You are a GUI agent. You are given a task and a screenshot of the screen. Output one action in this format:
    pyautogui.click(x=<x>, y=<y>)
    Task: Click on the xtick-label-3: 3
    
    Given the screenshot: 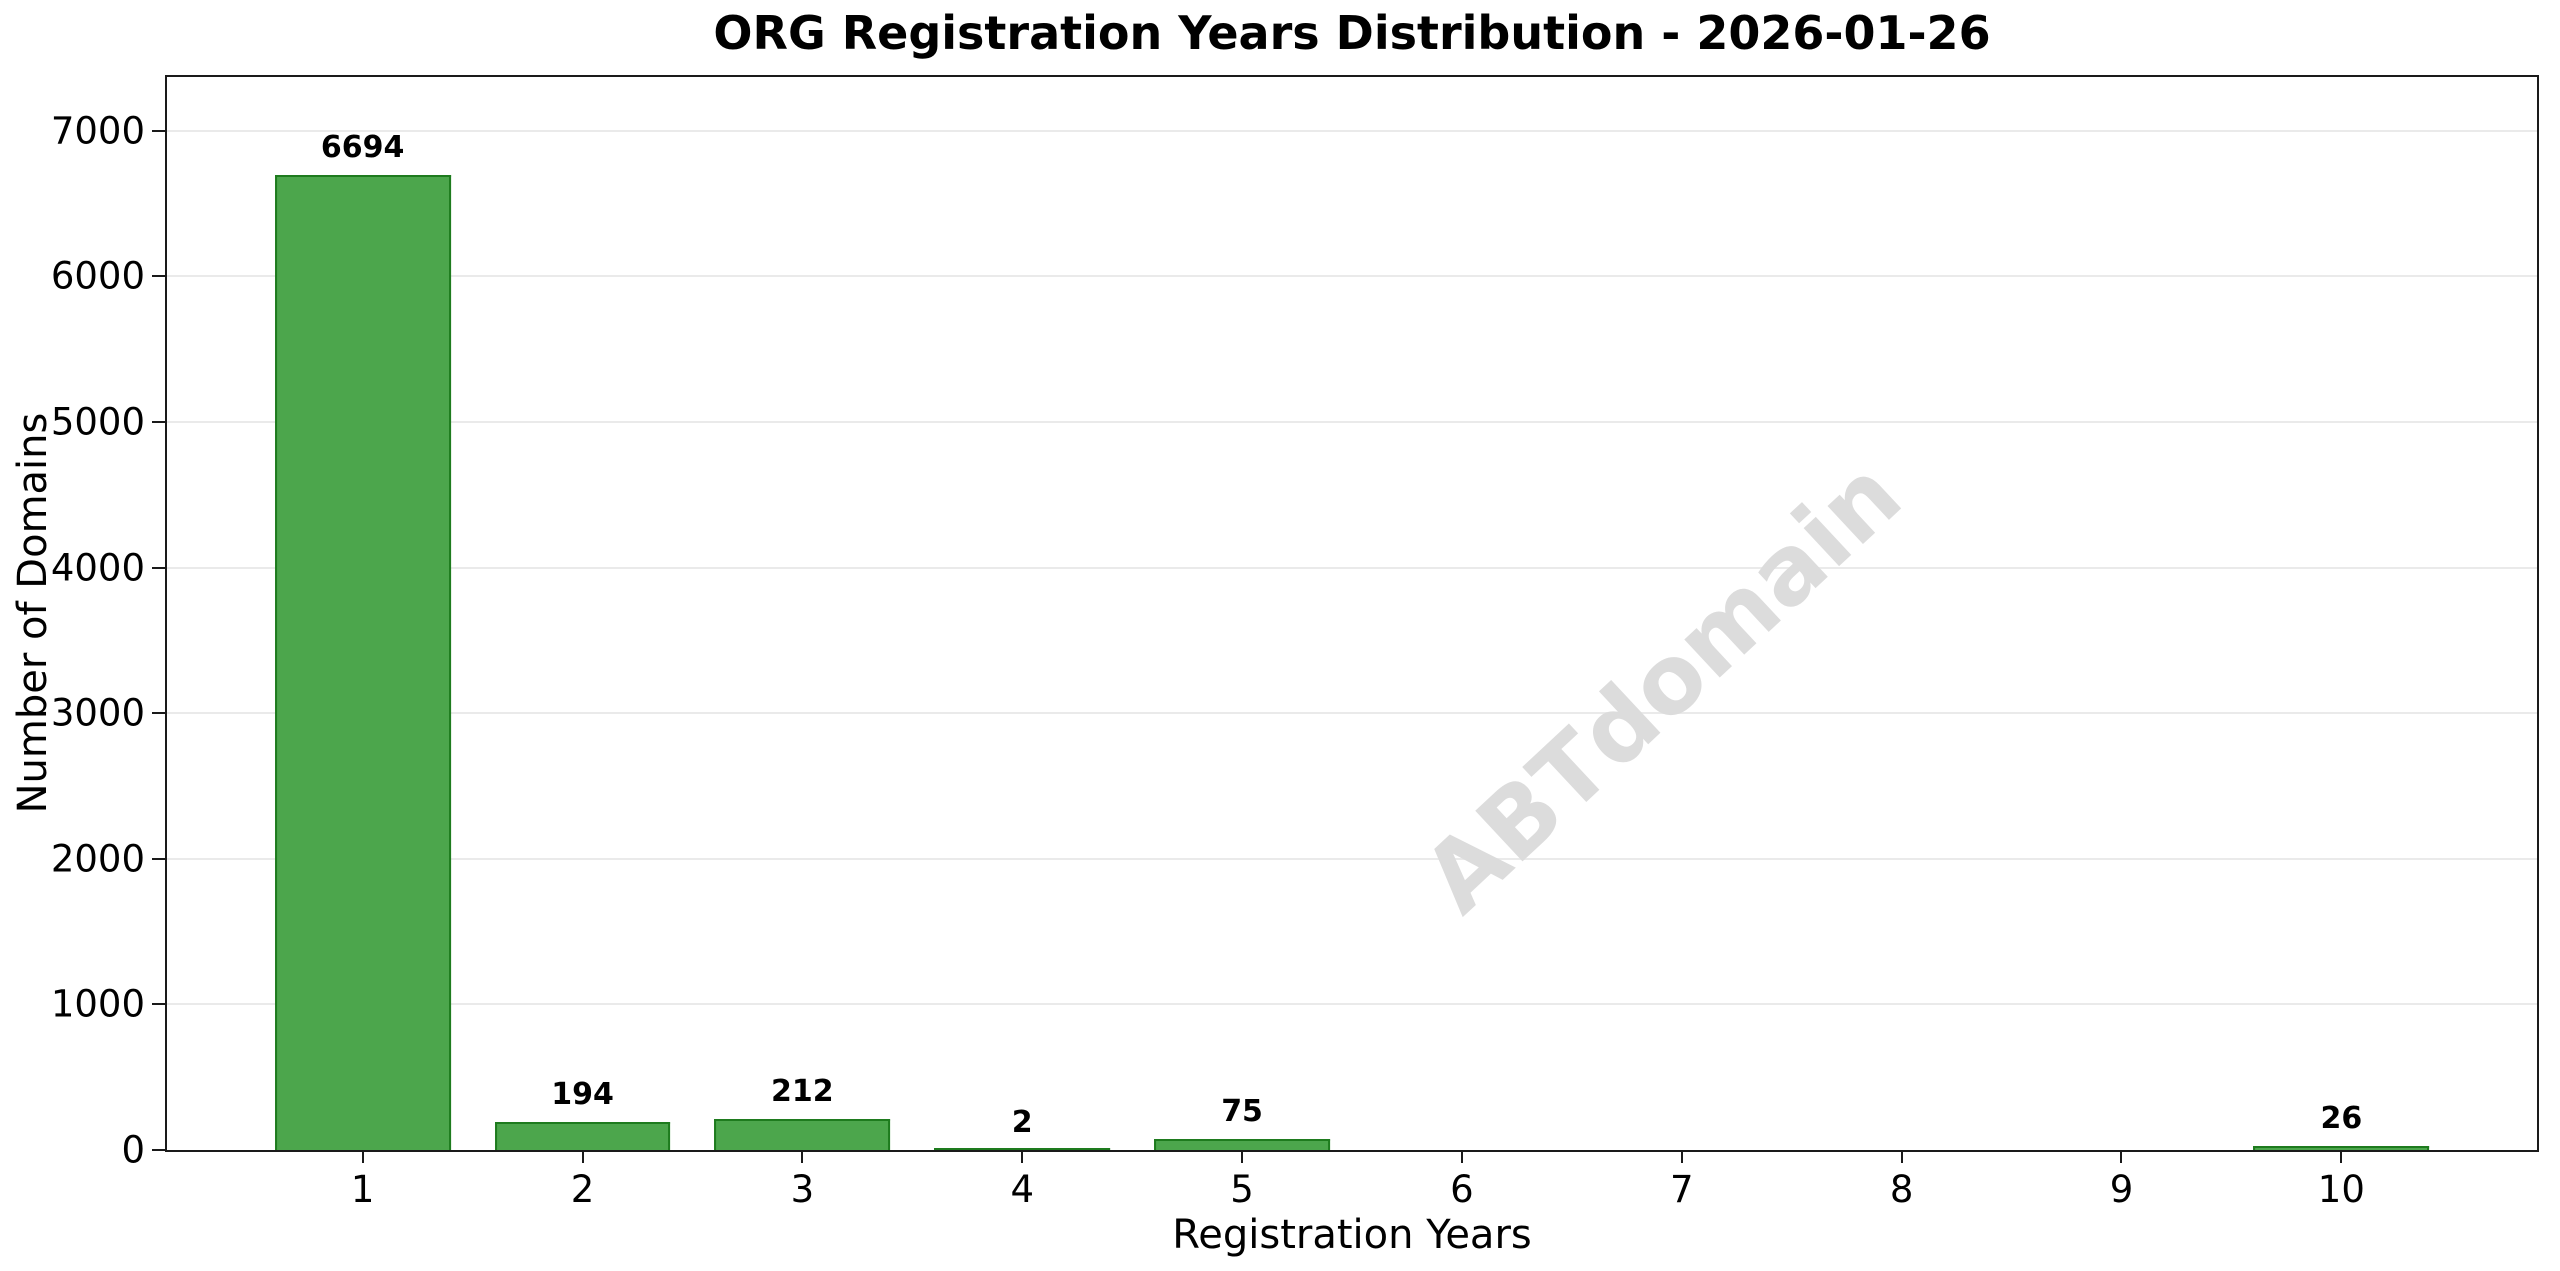 What is the action you would take?
    pyautogui.click(x=802, y=1189)
    